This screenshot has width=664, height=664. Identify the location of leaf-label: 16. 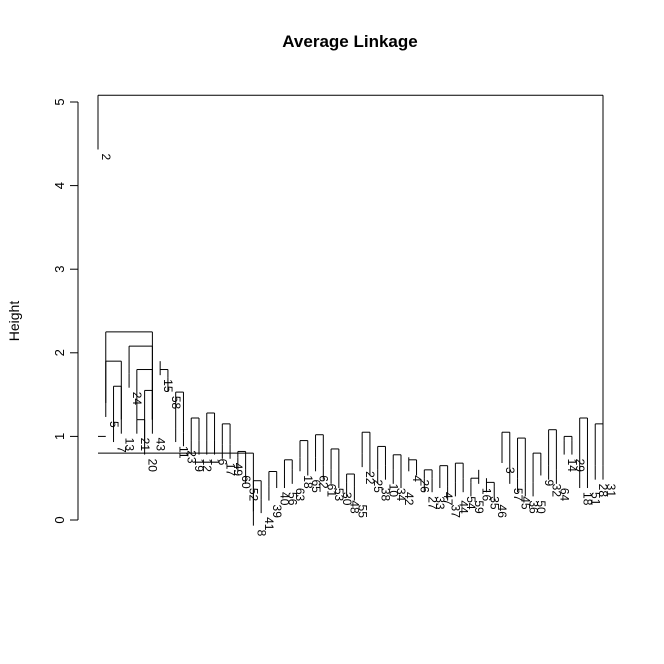
(487, 495).